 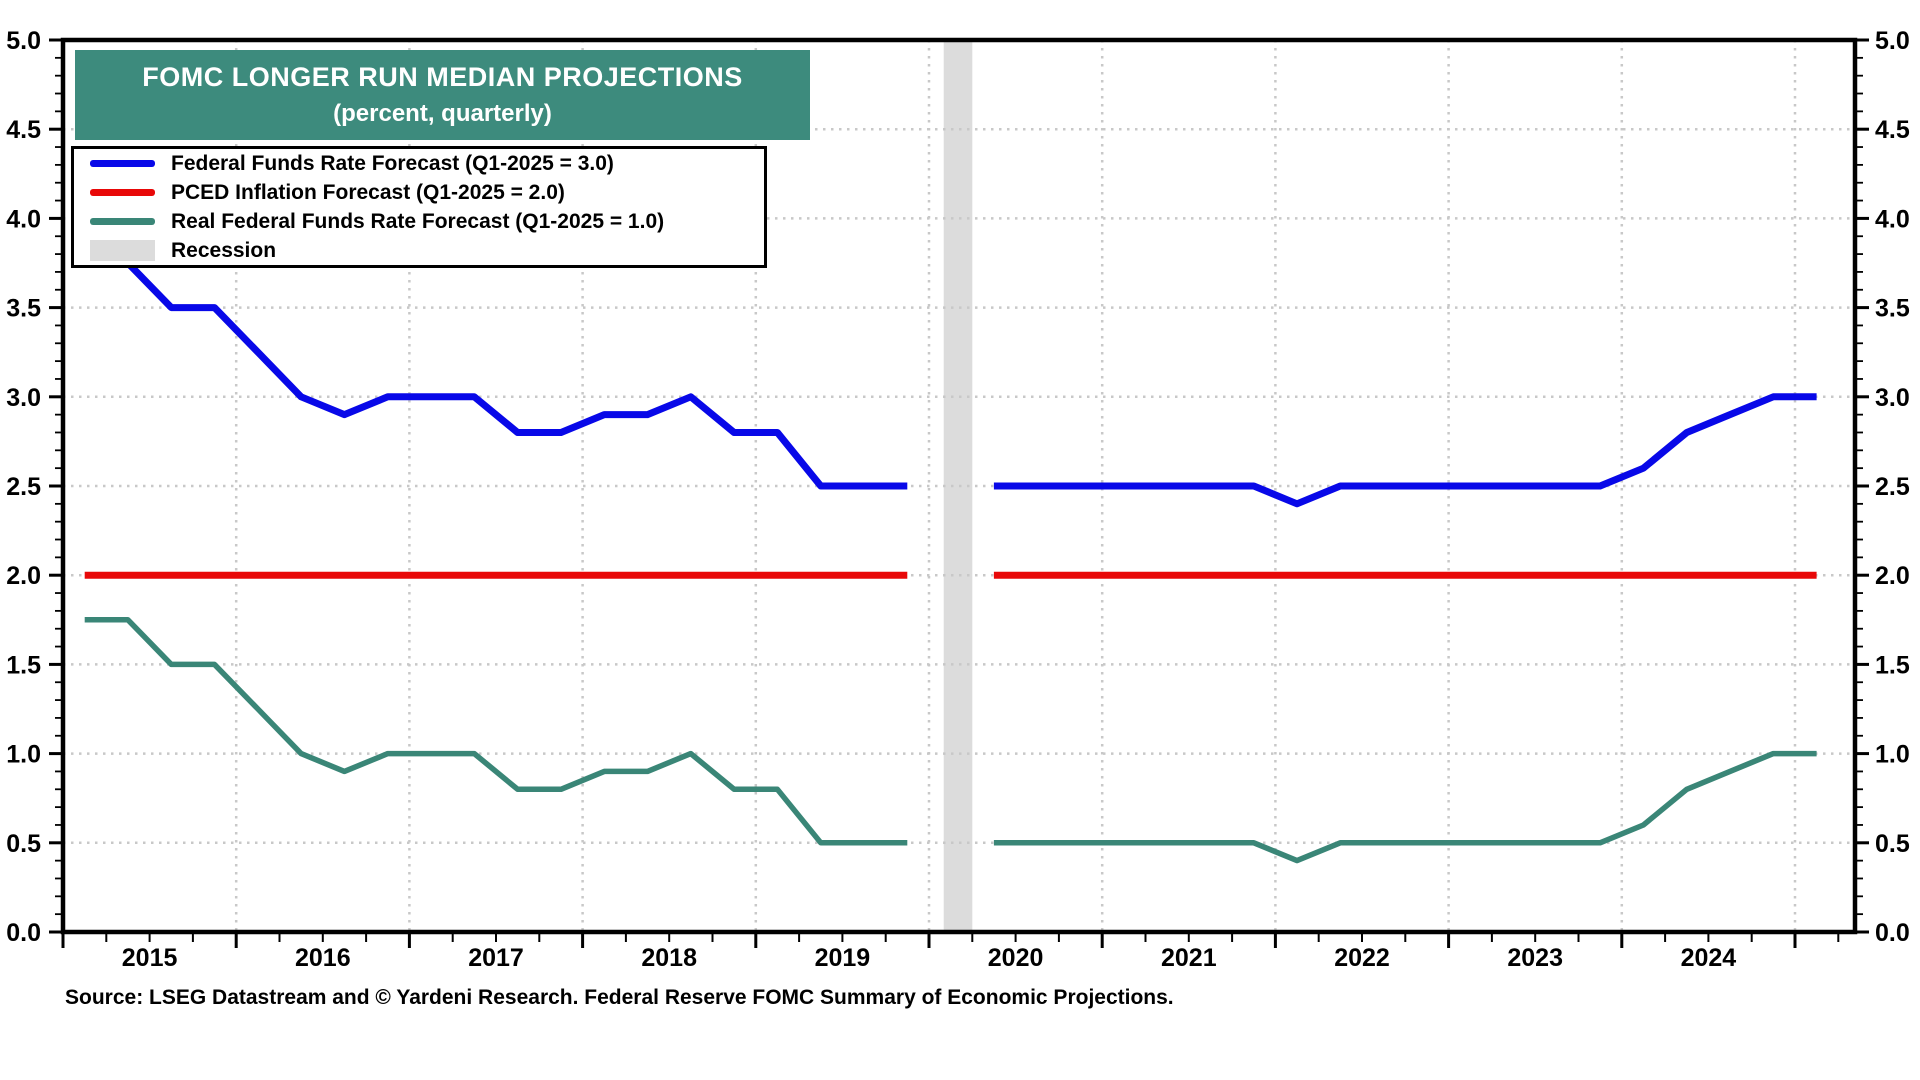 What do you see at coordinates (669, 958) in the screenshot?
I see `svg-text: 2018` at bounding box center [669, 958].